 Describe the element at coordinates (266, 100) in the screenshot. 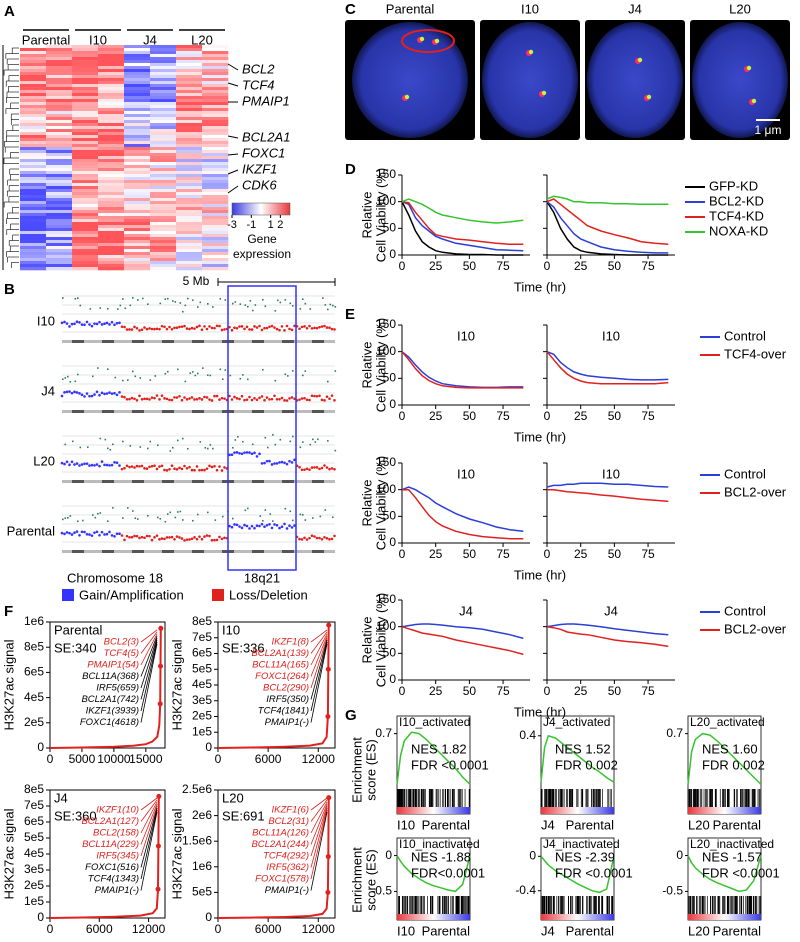

I see `gene-label: PMAIP1` at that location.